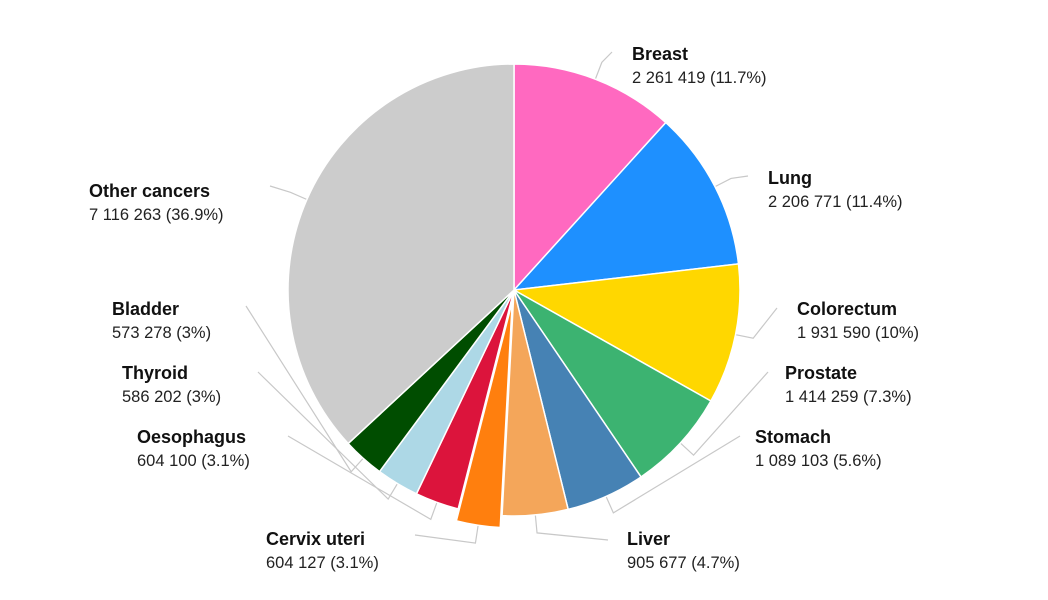 The height and width of the screenshot is (600, 1048). I want to click on slice-label-name: Liver, so click(648, 539).